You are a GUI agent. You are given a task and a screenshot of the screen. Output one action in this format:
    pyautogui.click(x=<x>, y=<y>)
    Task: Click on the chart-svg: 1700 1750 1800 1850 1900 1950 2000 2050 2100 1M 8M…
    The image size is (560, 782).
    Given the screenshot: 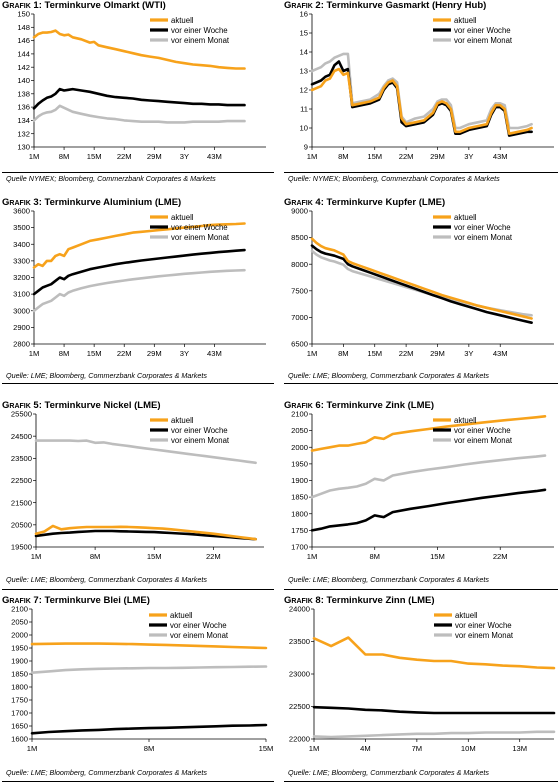 What is the action you would take?
    pyautogui.click(x=422, y=485)
    